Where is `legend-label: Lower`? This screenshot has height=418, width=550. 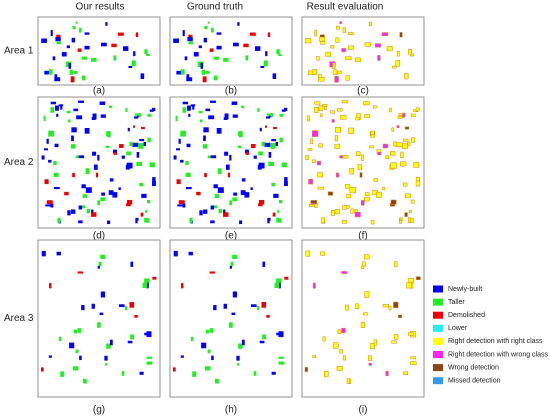
legend-label: Lower is located at coordinates (458, 328).